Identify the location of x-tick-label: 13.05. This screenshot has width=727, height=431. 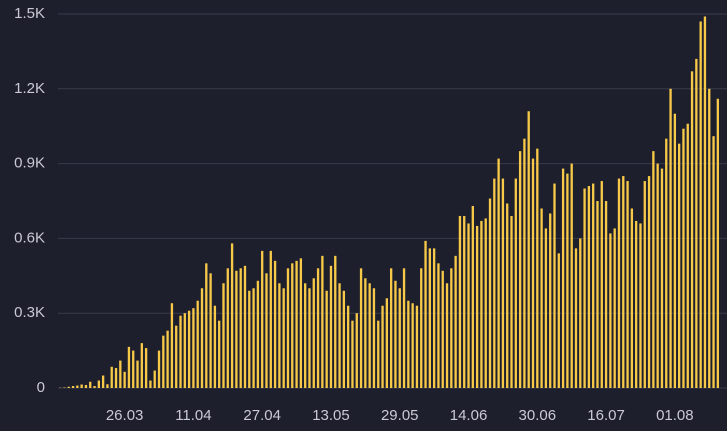
(331, 415).